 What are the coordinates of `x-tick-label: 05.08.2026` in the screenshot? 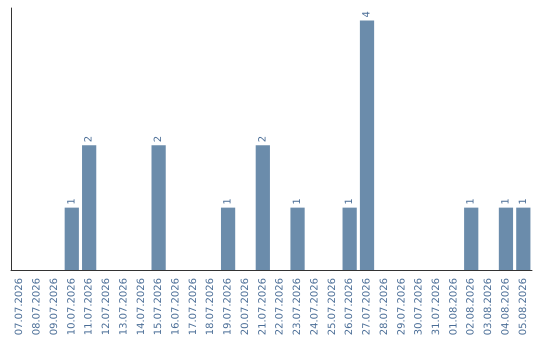 It's located at (523, 307).